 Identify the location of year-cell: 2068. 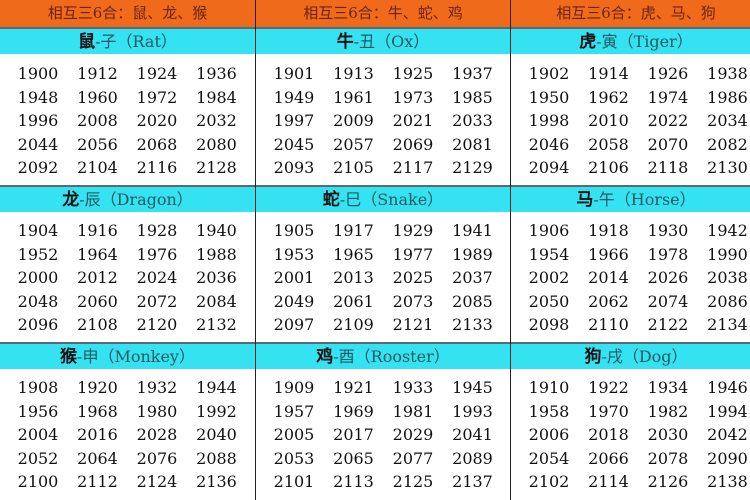
(157, 144).